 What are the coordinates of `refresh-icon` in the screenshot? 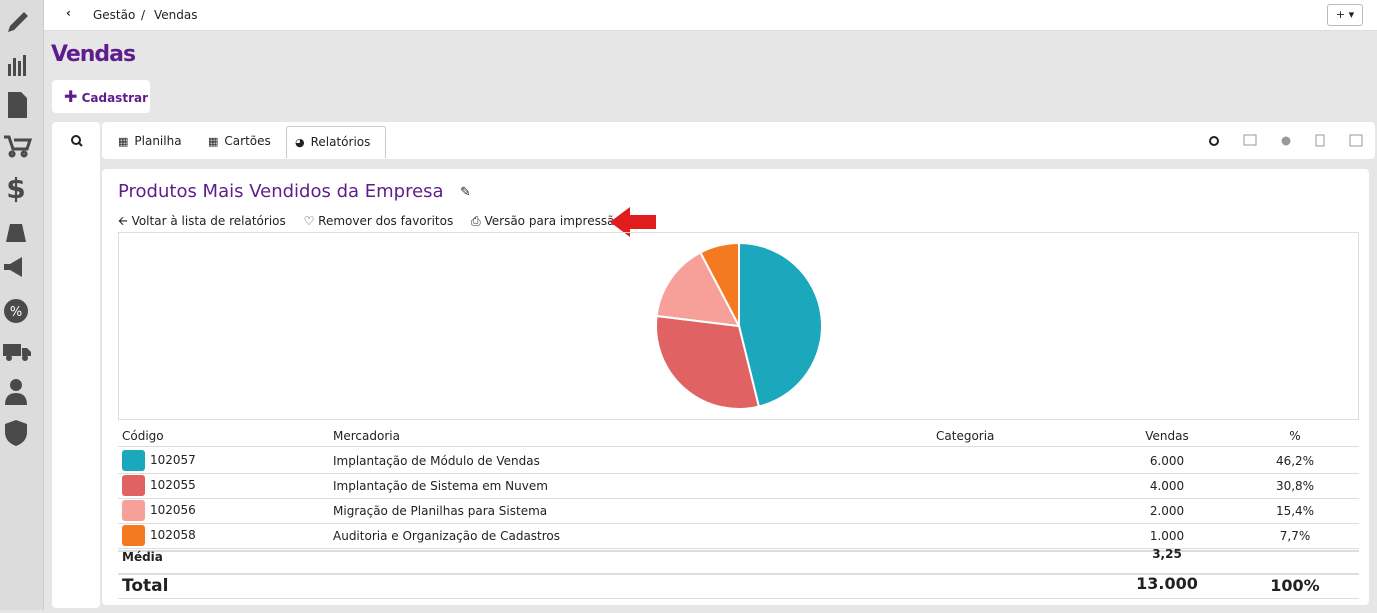 It's located at (1214, 141).